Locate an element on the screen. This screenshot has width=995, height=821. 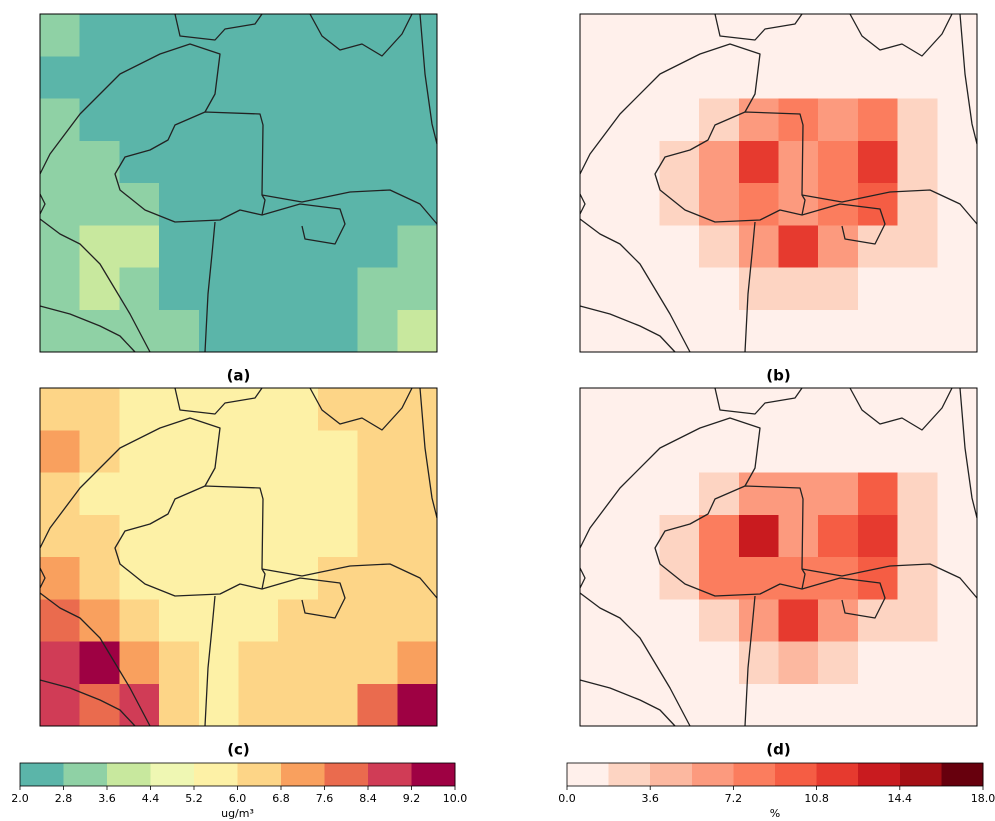
colorbar-tick-label: 2.0 is located at coordinates (20, 798).